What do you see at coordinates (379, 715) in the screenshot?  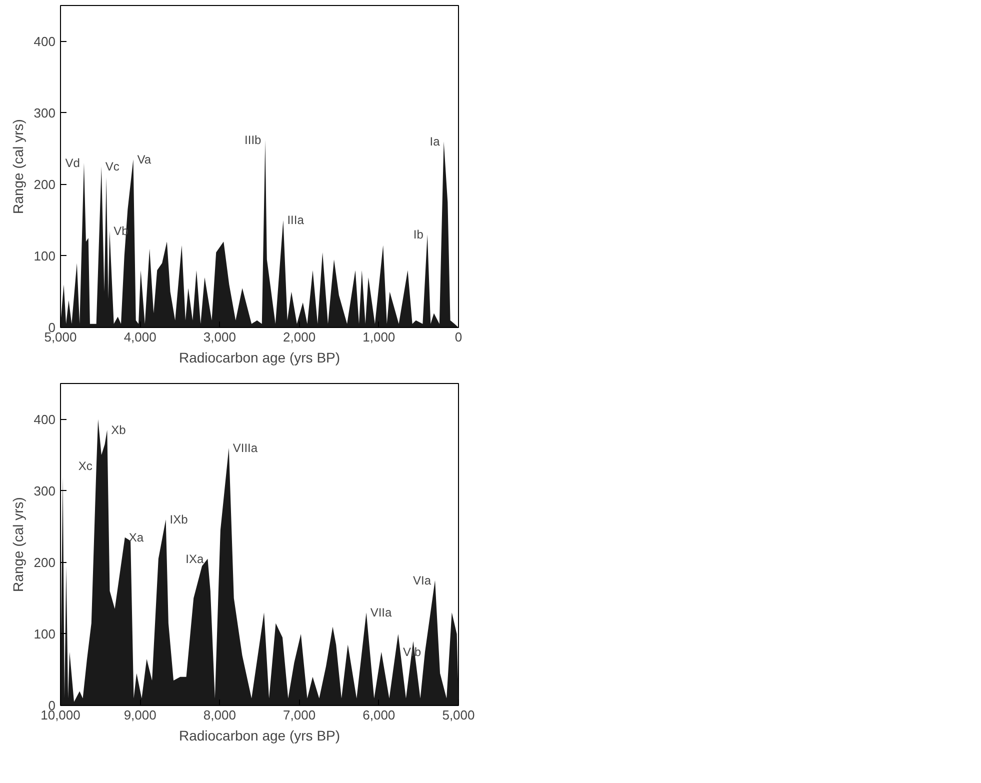 I see `x-tick-label: 6,000` at bounding box center [379, 715].